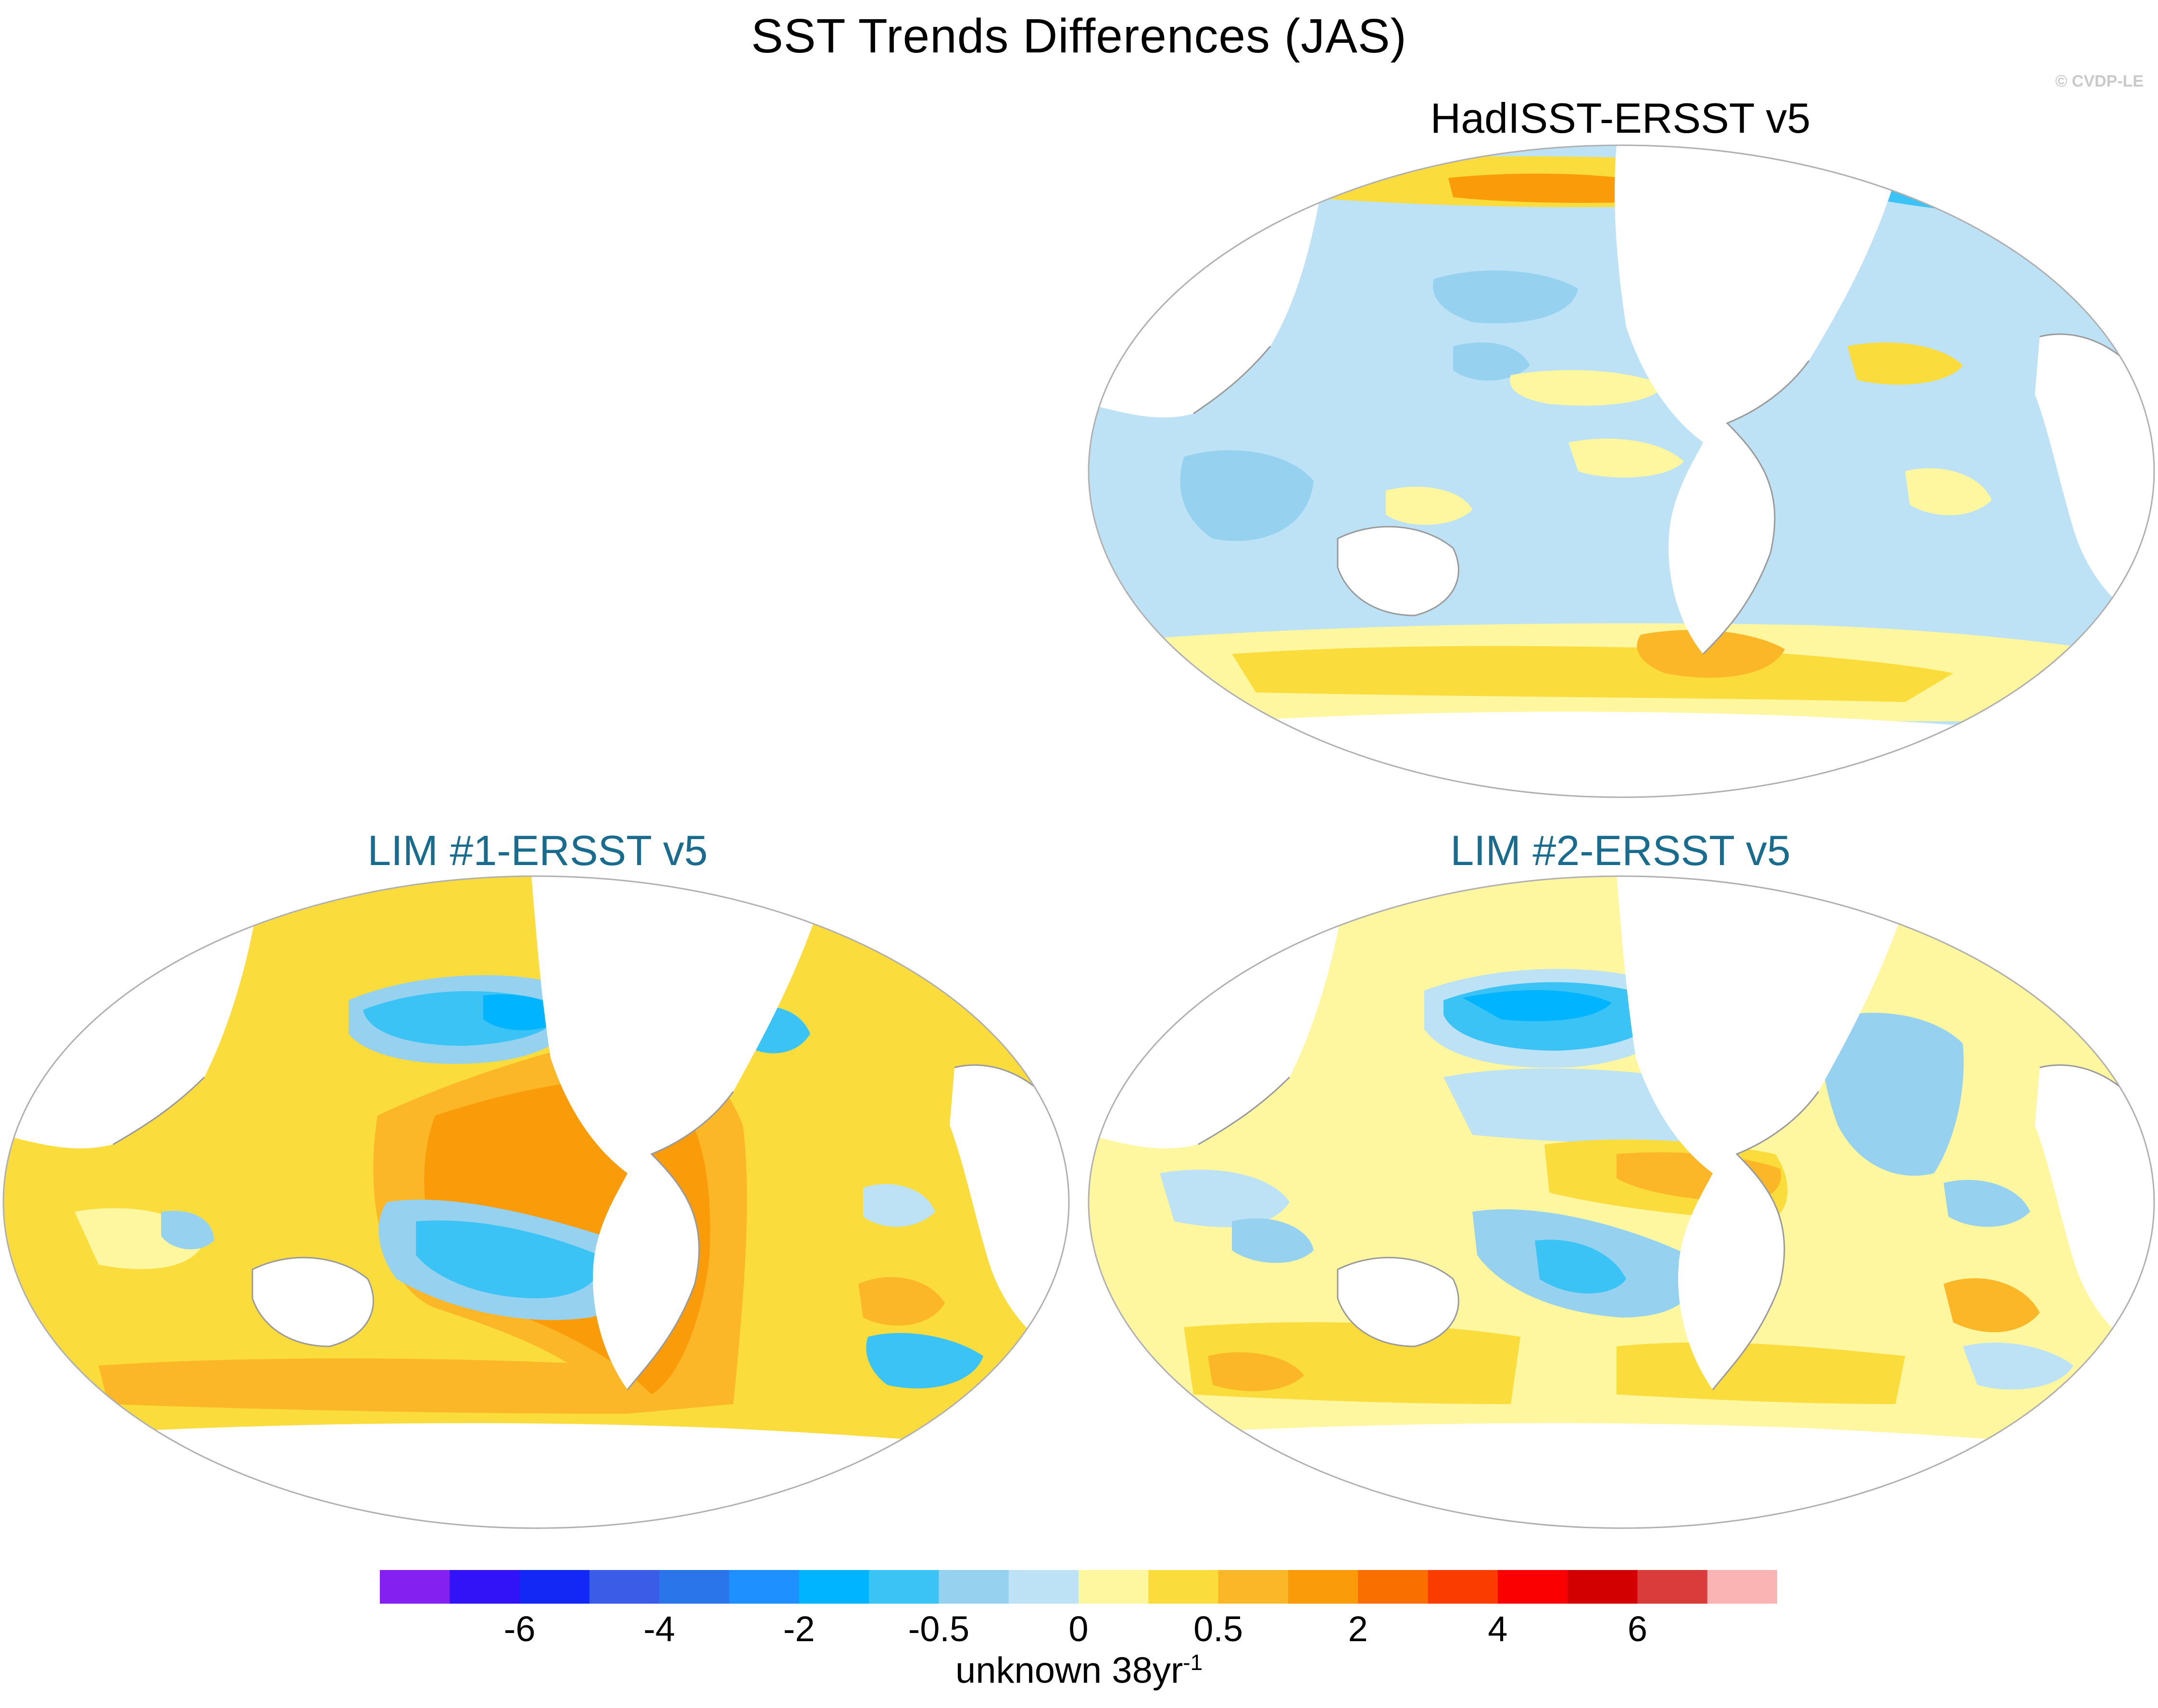  What do you see at coordinates (1079, 36) in the screenshot?
I see `figure-title: SST Trends Differences (JAS)` at bounding box center [1079, 36].